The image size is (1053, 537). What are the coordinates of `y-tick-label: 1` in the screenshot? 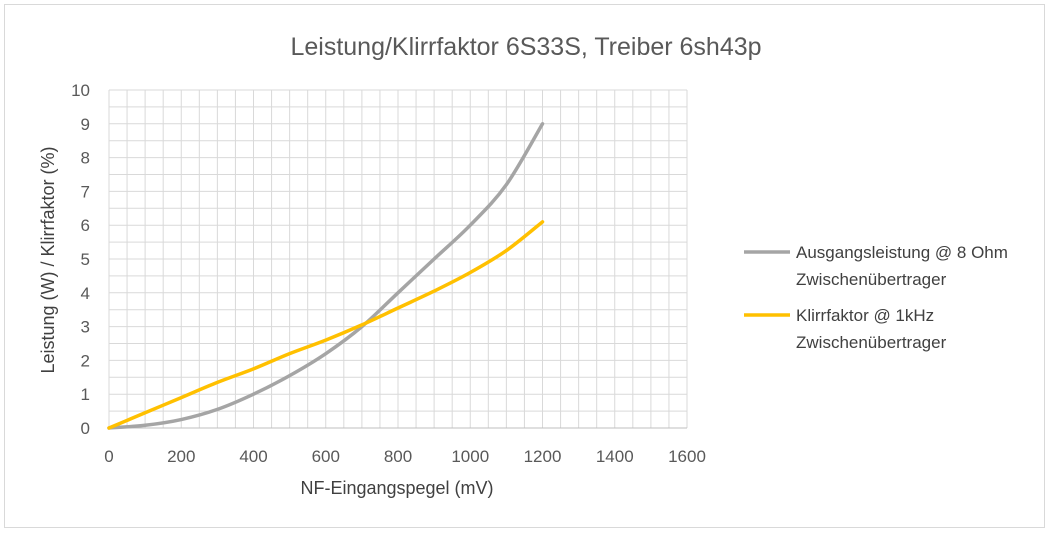 It's located at (85, 394).